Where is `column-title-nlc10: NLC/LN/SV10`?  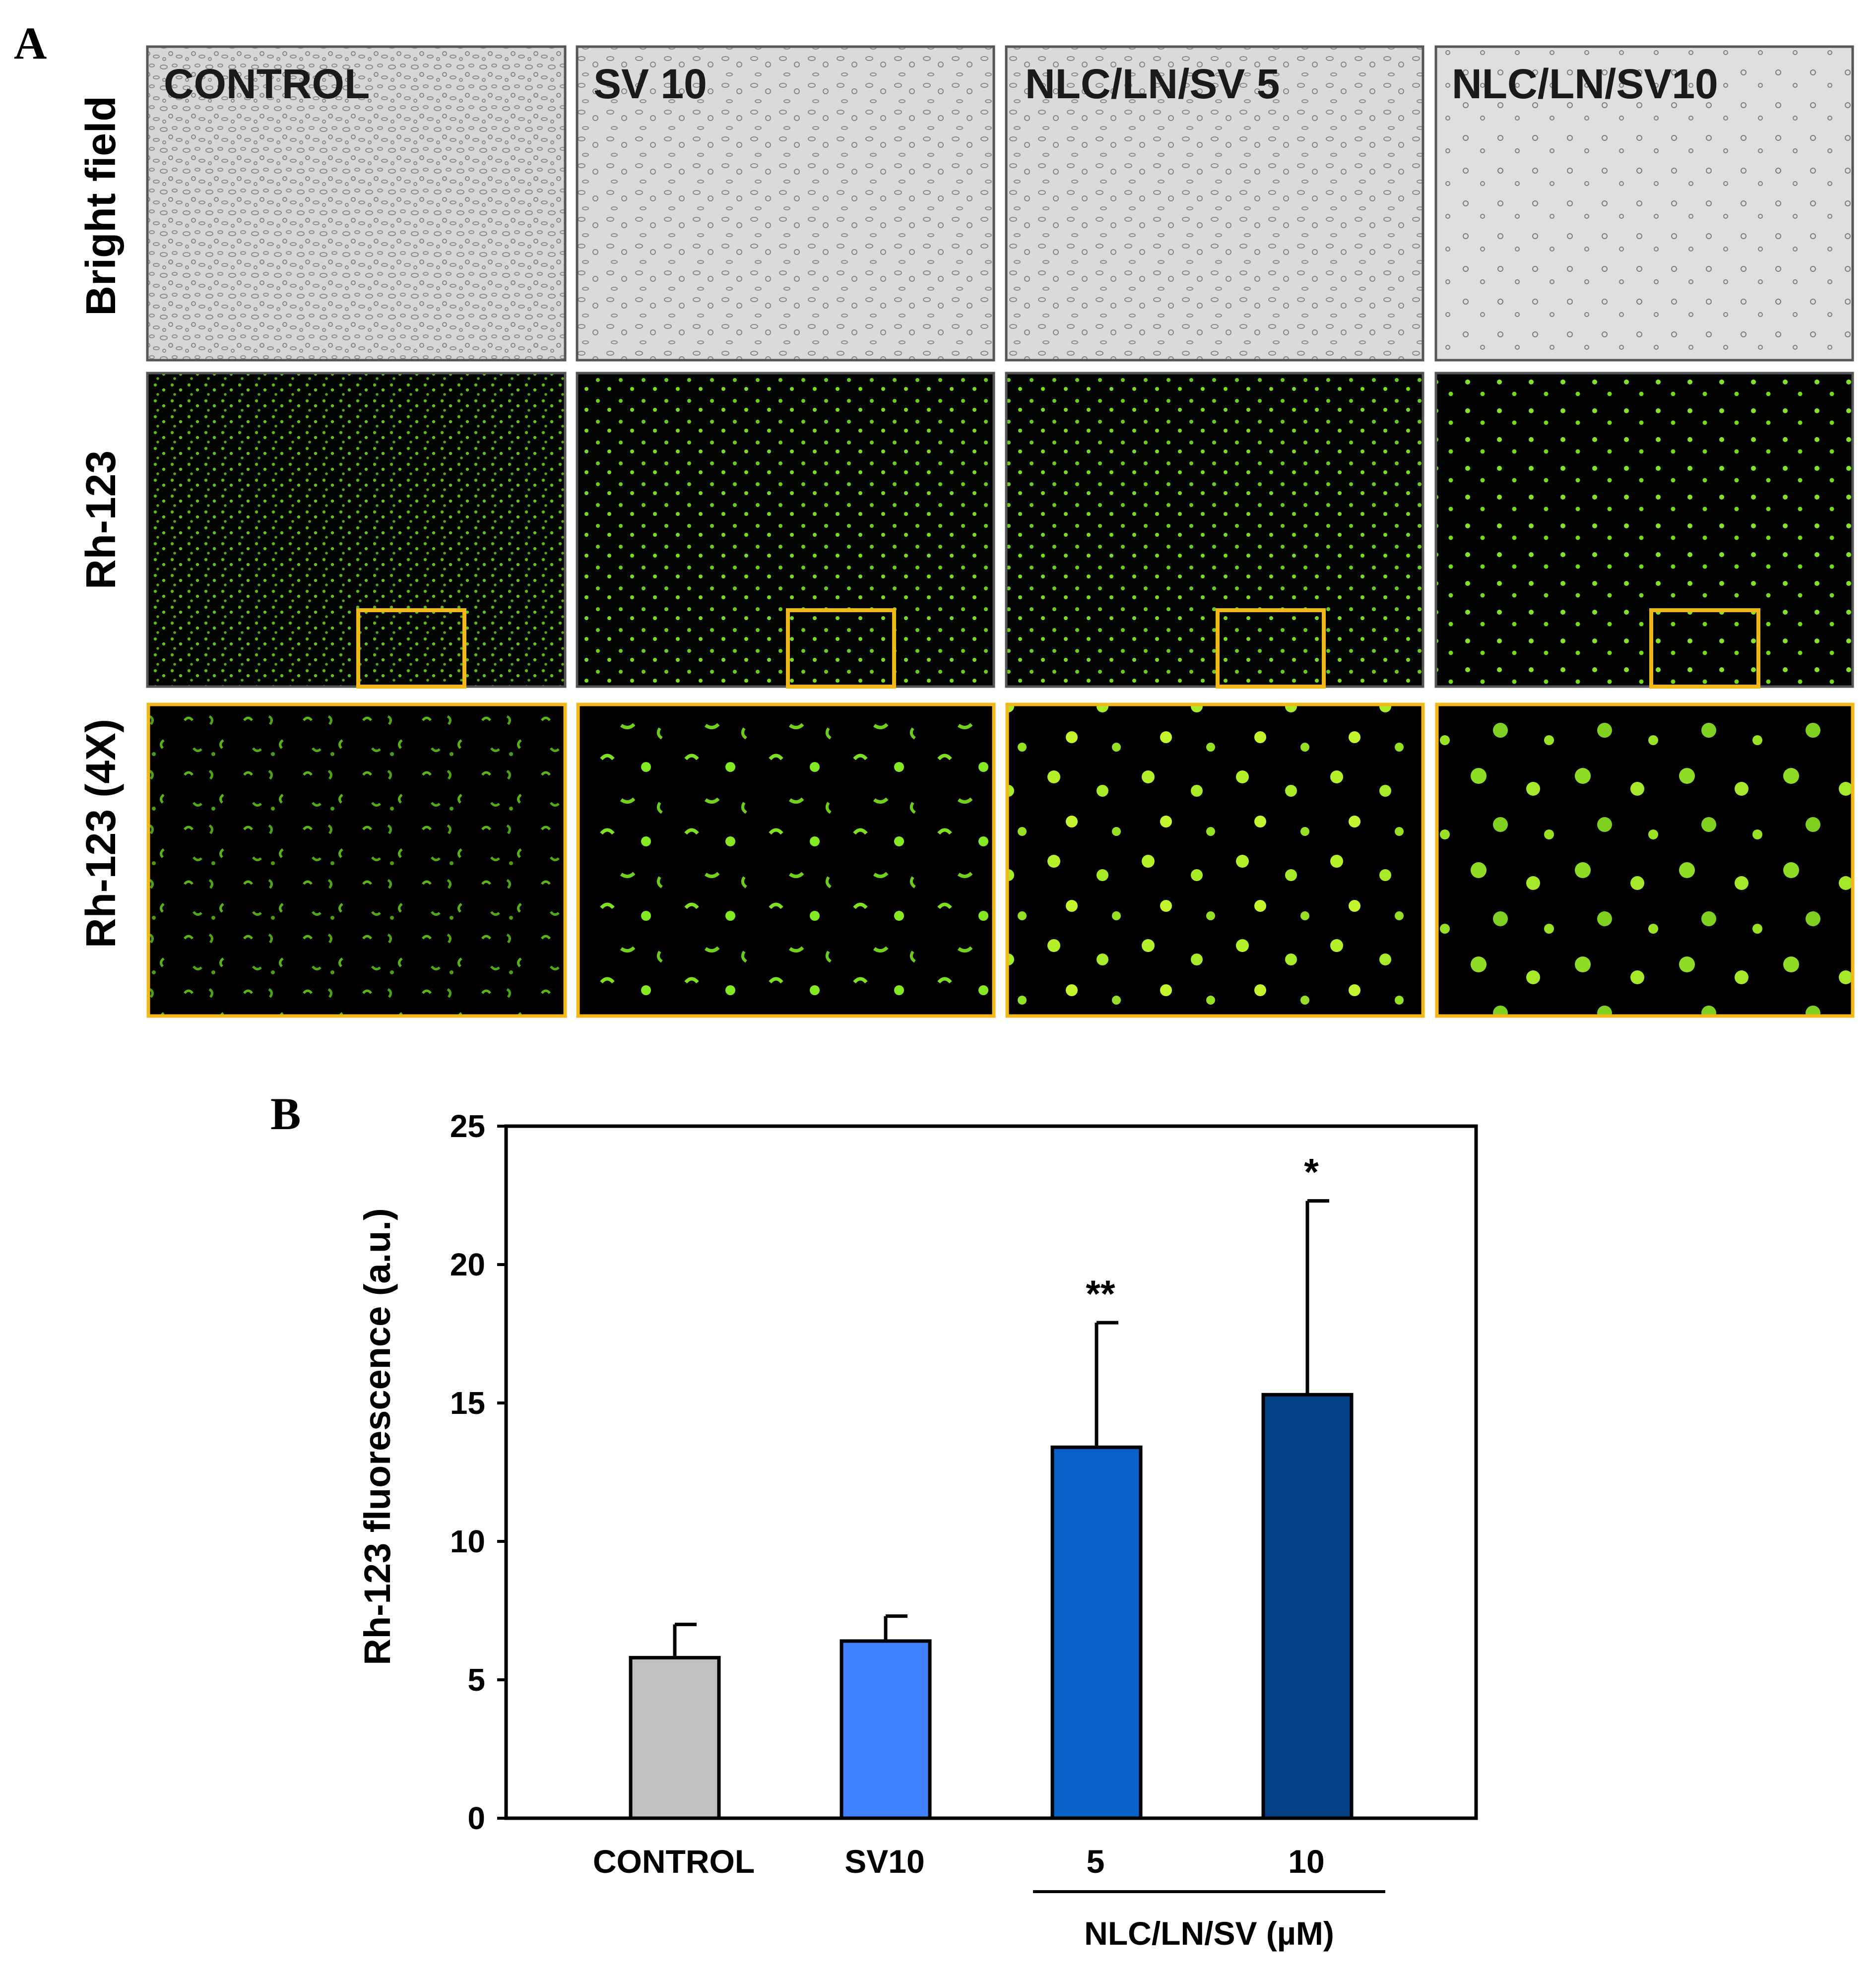 column-title-nlc10: NLC/LN/SV10 is located at coordinates (1585, 84).